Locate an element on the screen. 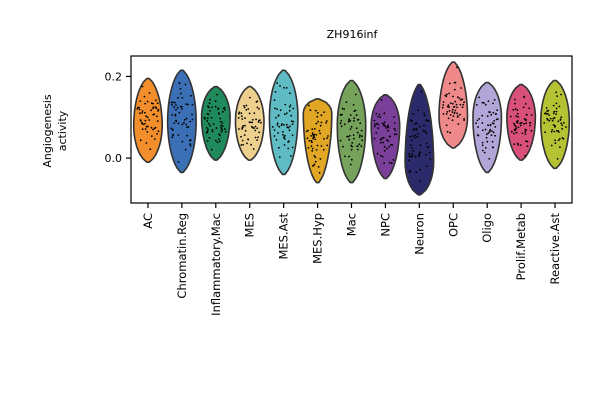  violin-OPC is located at coordinates (453, 105).